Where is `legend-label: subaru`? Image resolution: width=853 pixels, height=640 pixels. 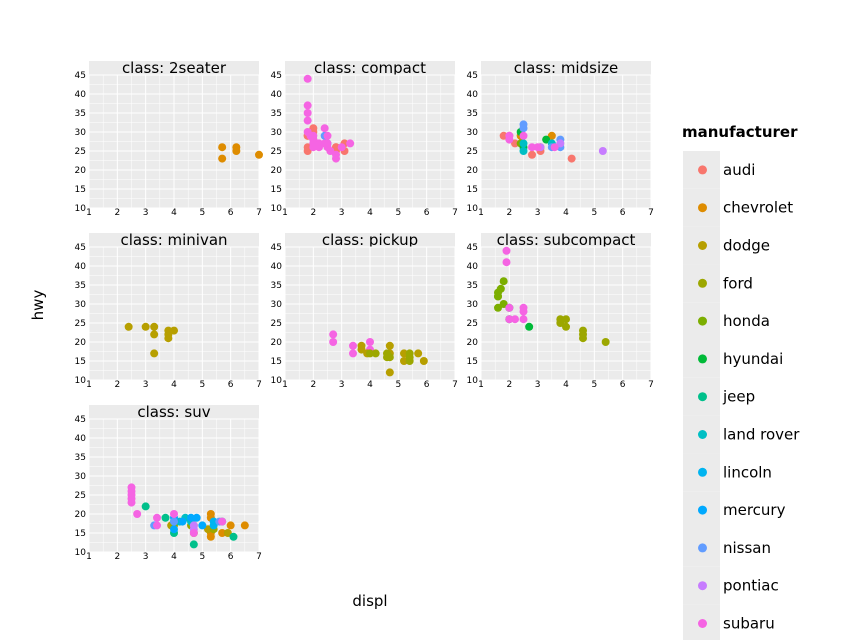 legend-label: subaru is located at coordinates (749, 624).